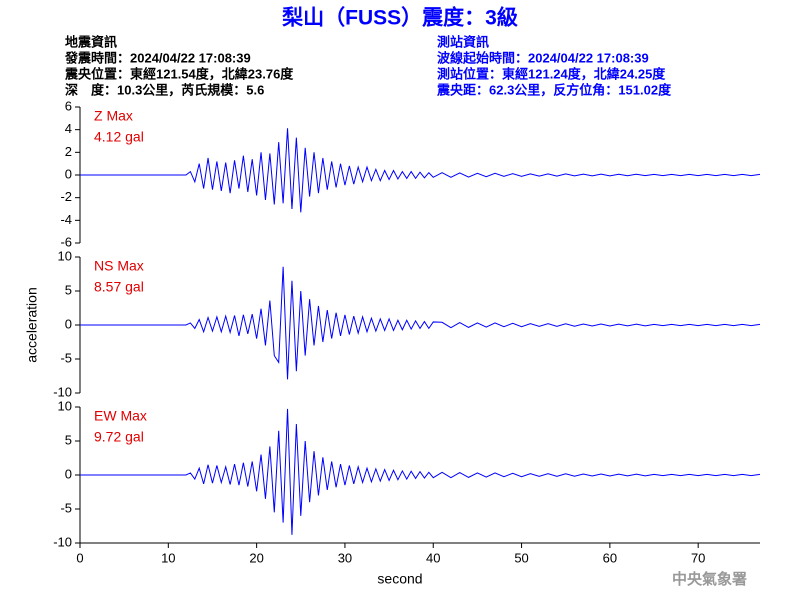 The height and width of the screenshot is (600, 800). What do you see at coordinates (66, 219) in the screenshot?
I see `y-tick-label: -4` at bounding box center [66, 219].